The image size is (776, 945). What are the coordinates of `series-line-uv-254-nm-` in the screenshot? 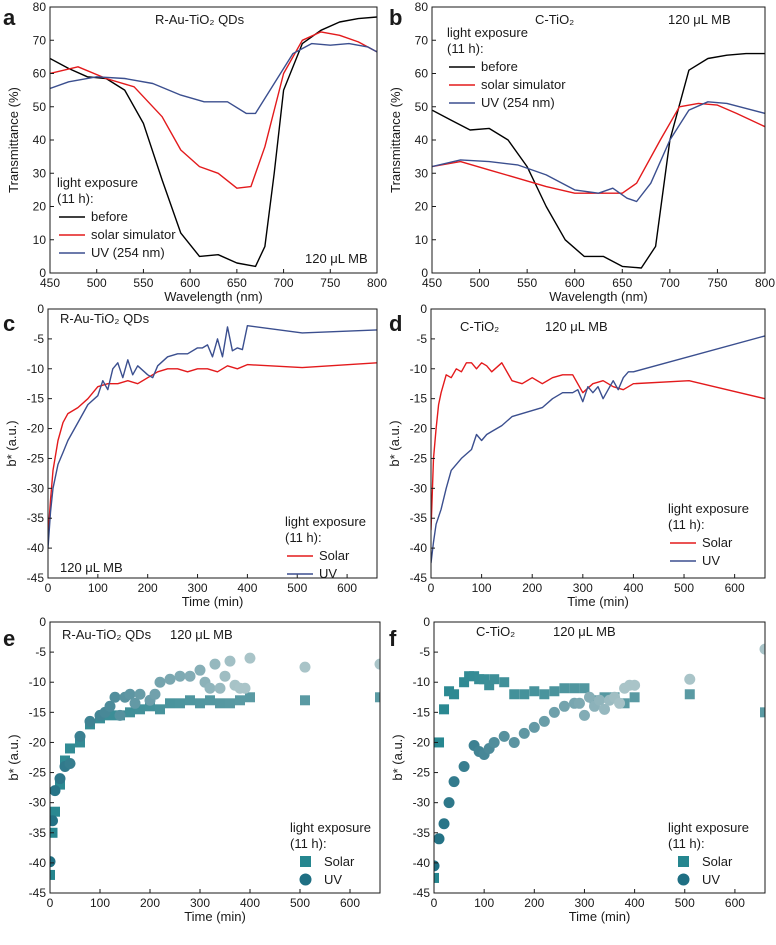 It's located at (598, 152).